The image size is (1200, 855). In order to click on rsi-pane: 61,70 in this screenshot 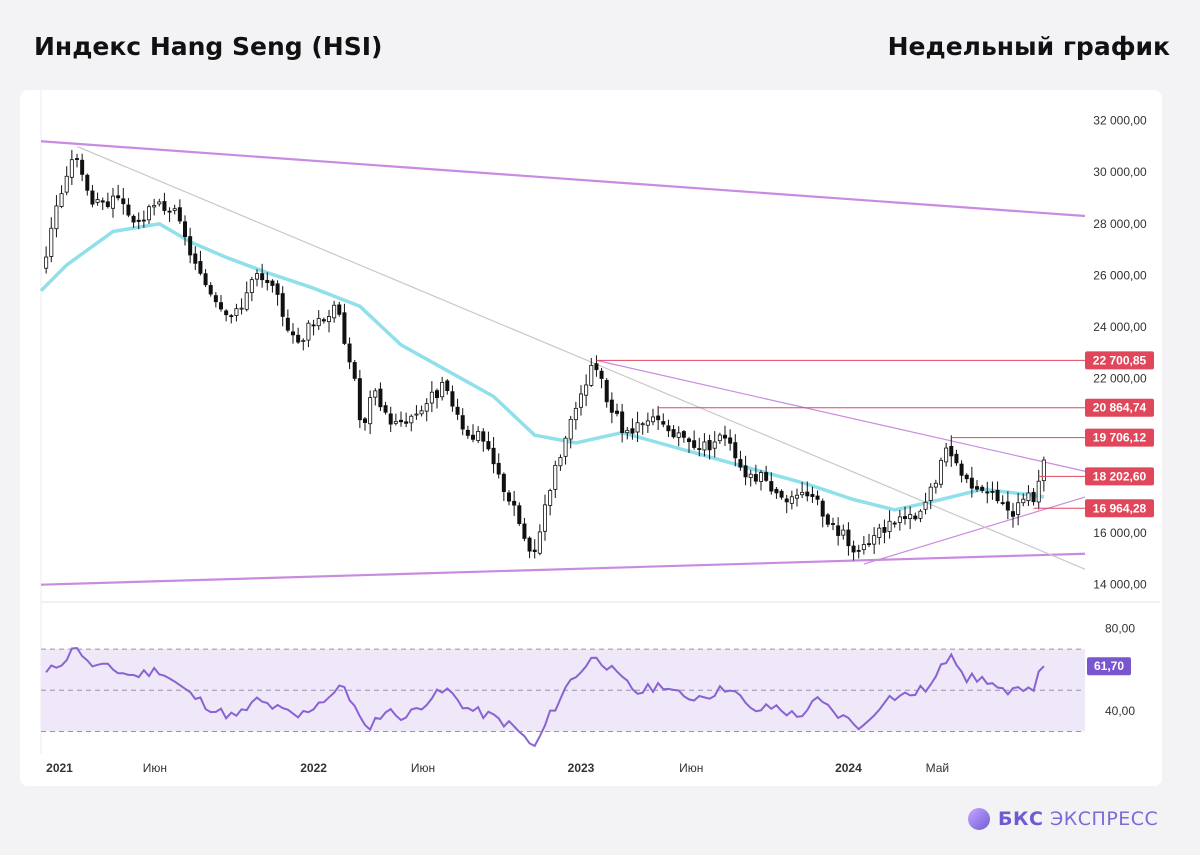, I will do `click(586, 697)`.